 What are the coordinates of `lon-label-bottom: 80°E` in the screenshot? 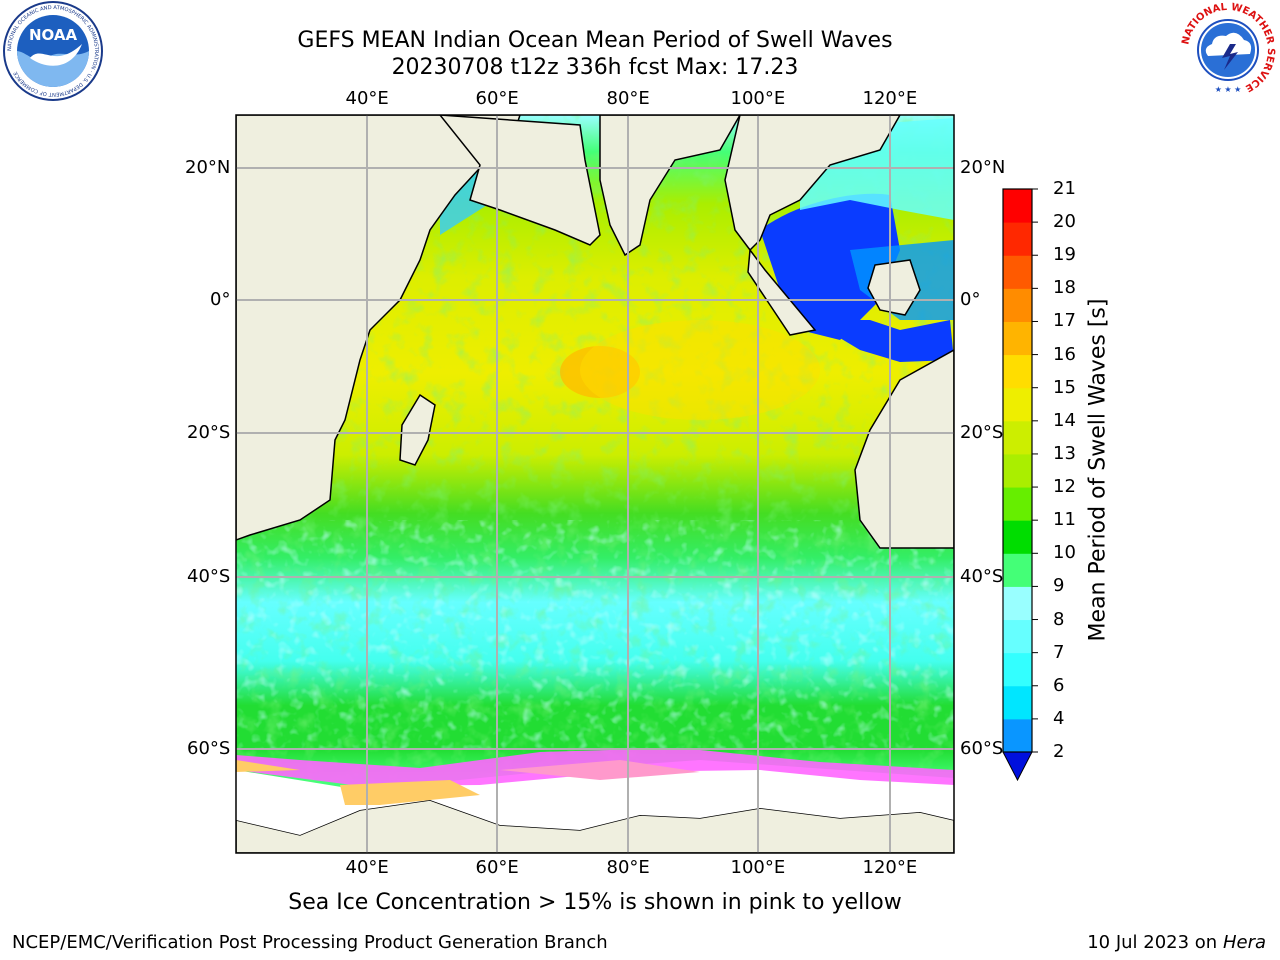 It's located at (628, 867).